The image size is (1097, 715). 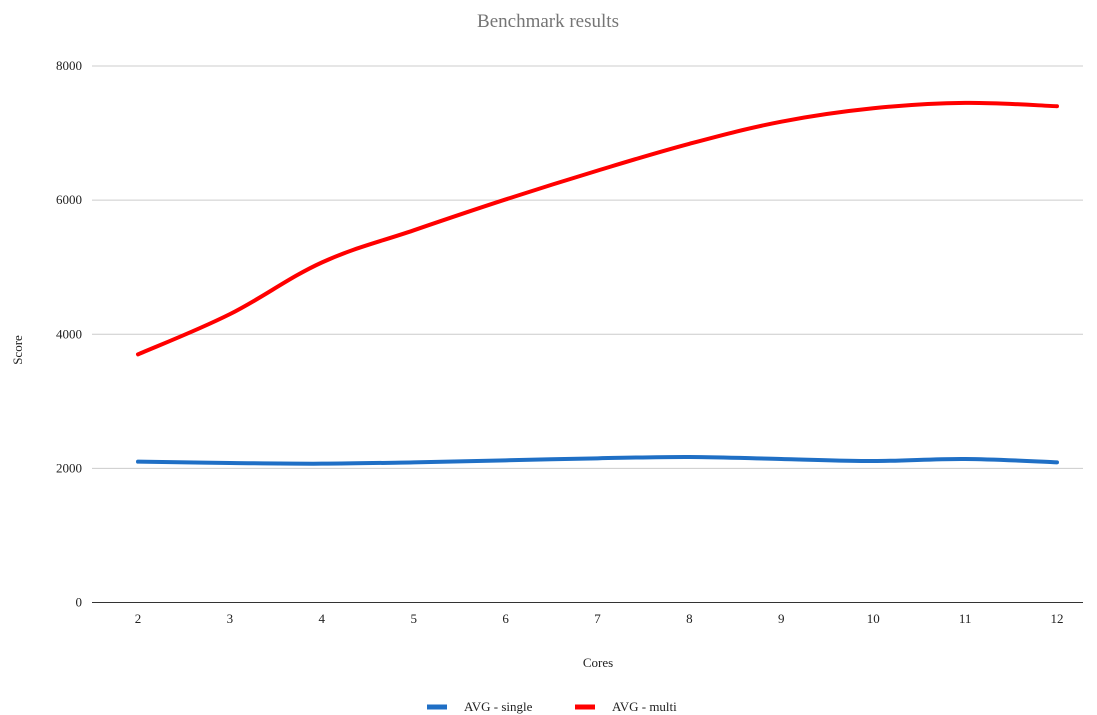 What do you see at coordinates (230, 618) in the screenshot?
I see `x-tick-label: 3` at bounding box center [230, 618].